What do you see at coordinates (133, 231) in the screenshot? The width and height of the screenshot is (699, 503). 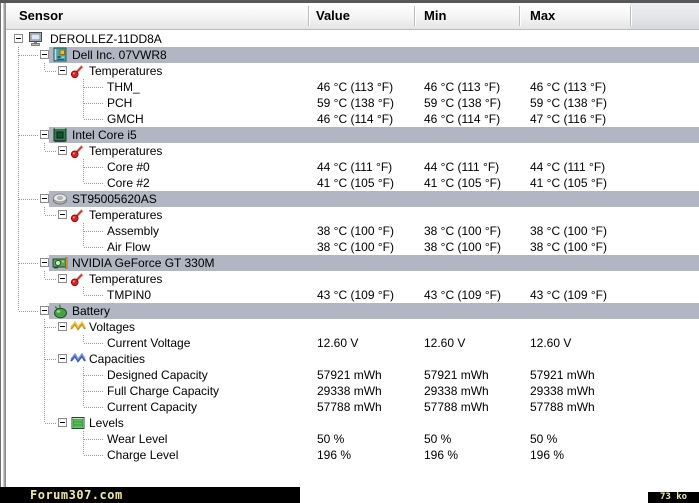 I see `tree-row-label: Assembly` at bounding box center [133, 231].